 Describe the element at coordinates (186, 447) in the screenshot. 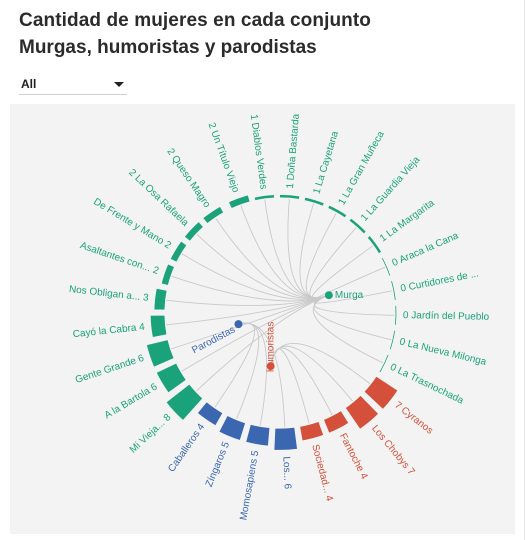

I see `item-label: Caballeros 4` at that location.